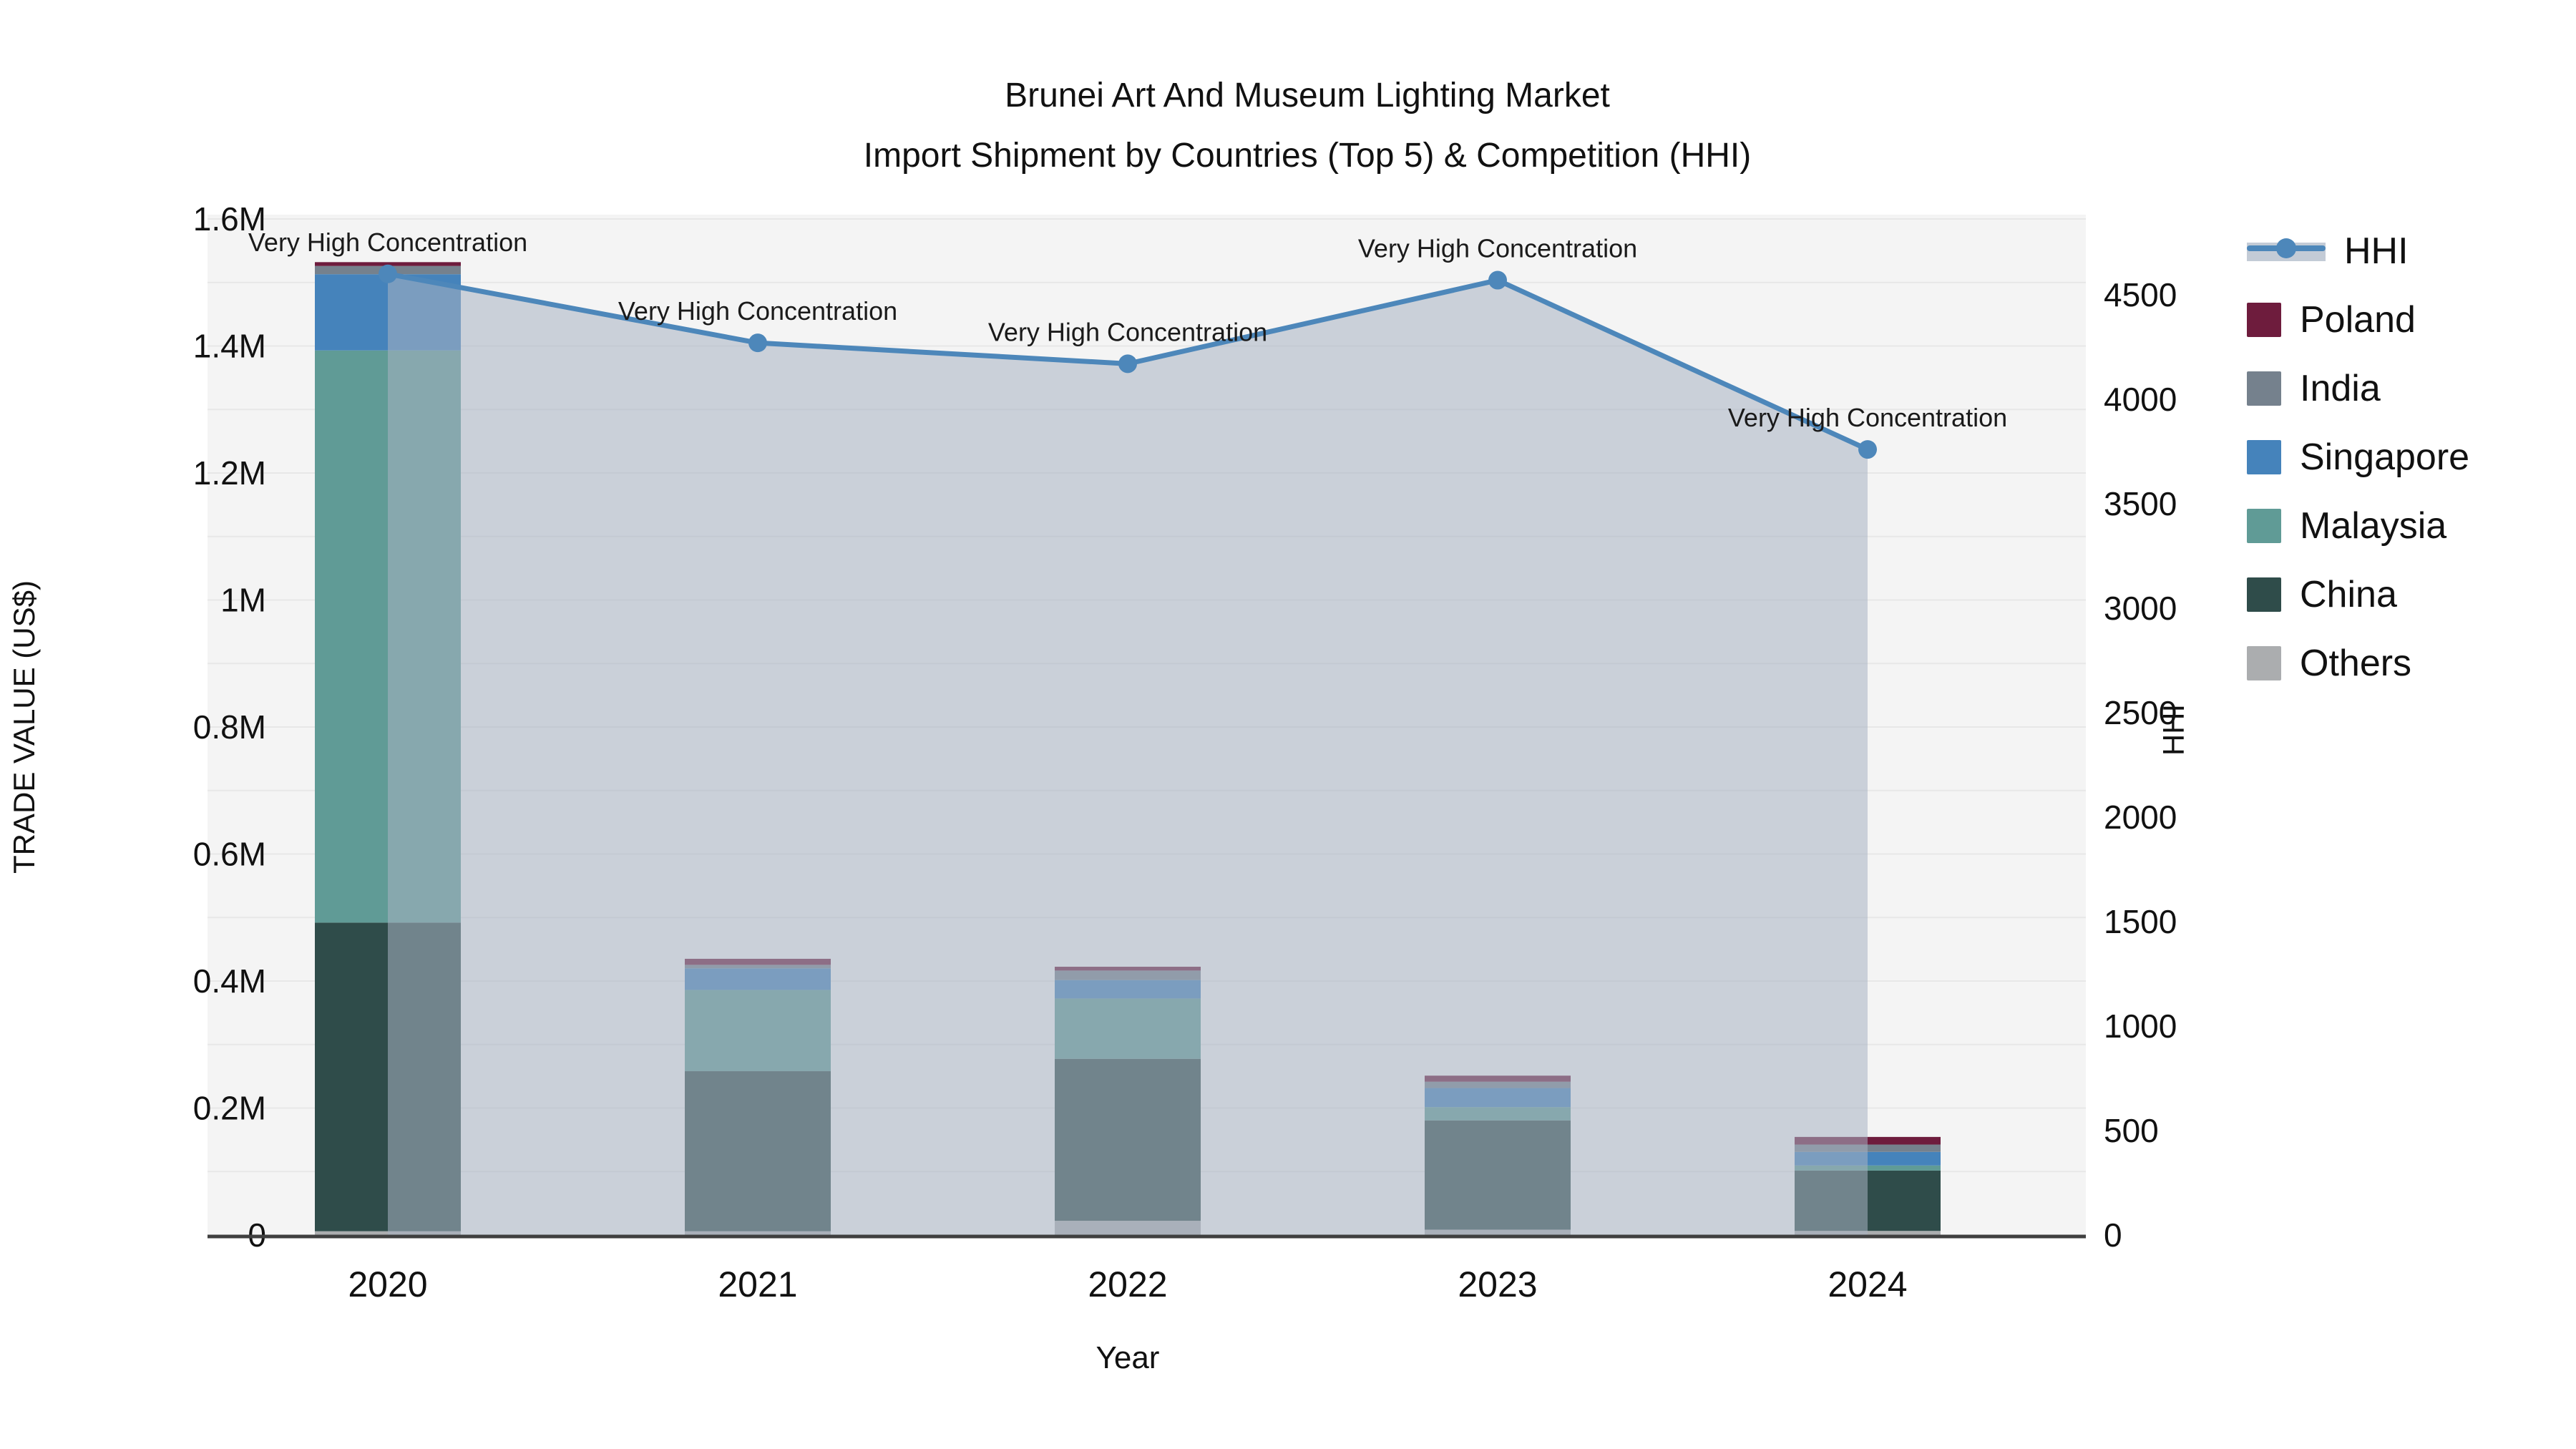 This screenshot has width=2576, height=1449. I want to click on legend-item-others: Others, so click(2358, 663).